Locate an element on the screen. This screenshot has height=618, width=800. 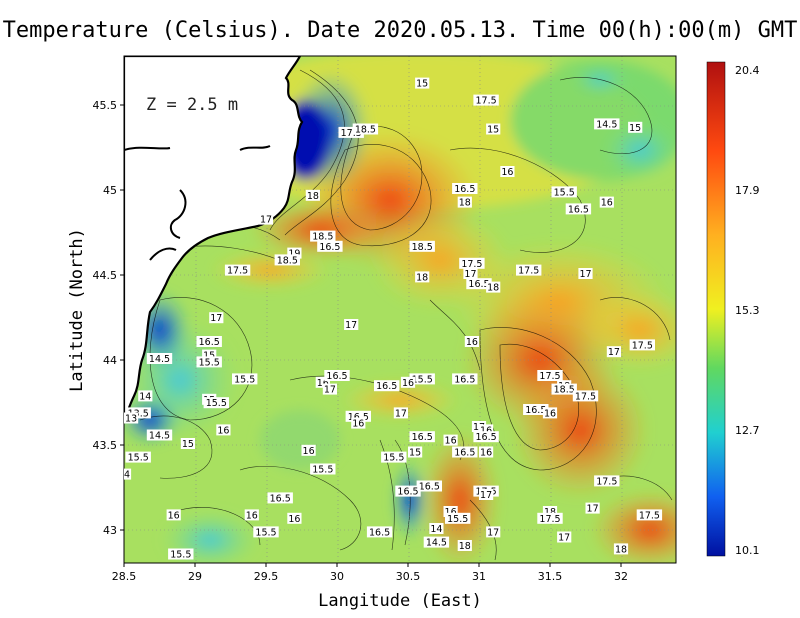
land-area is located at coordinates (214, 238).